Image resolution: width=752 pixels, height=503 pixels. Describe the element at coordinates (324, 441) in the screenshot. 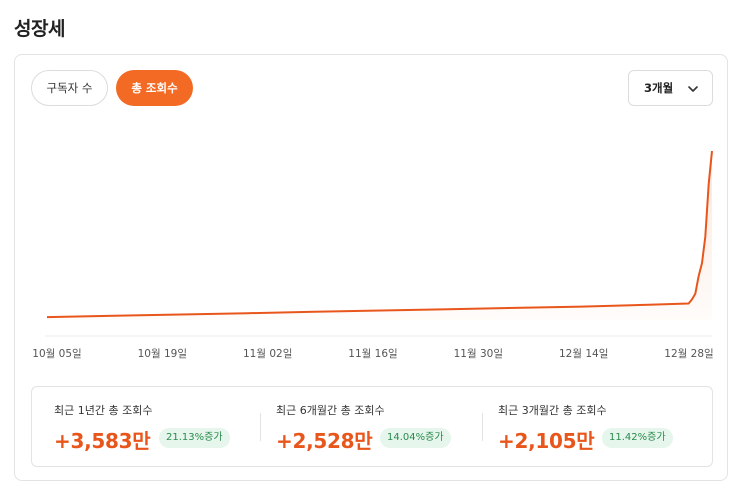

I see `stat-value: +2,528만` at that location.